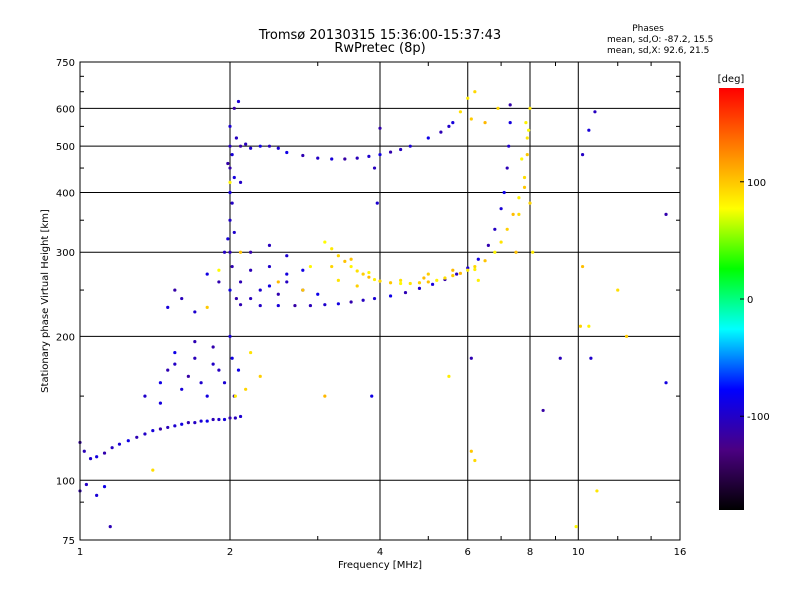 The width and height of the screenshot is (800, 600). What do you see at coordinates (468, 552) in the screenshot?
I see `x-tick-label: 6` at bounding box center [468, 552].